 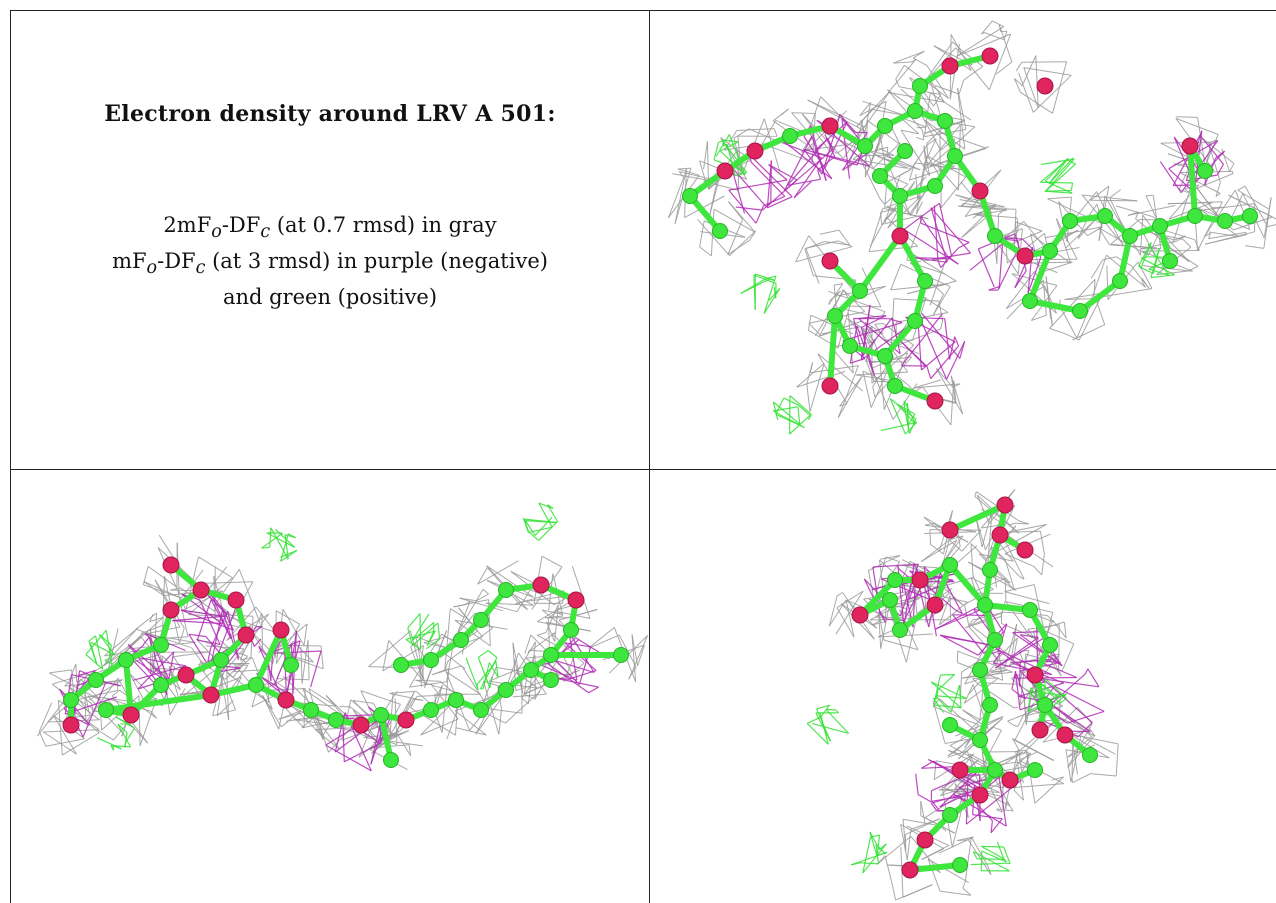 What do you see at coordinates (187, 225) in the screenshot?
I see `legend-line-1-prefix: 2mF` at bounding box center [187, 225].